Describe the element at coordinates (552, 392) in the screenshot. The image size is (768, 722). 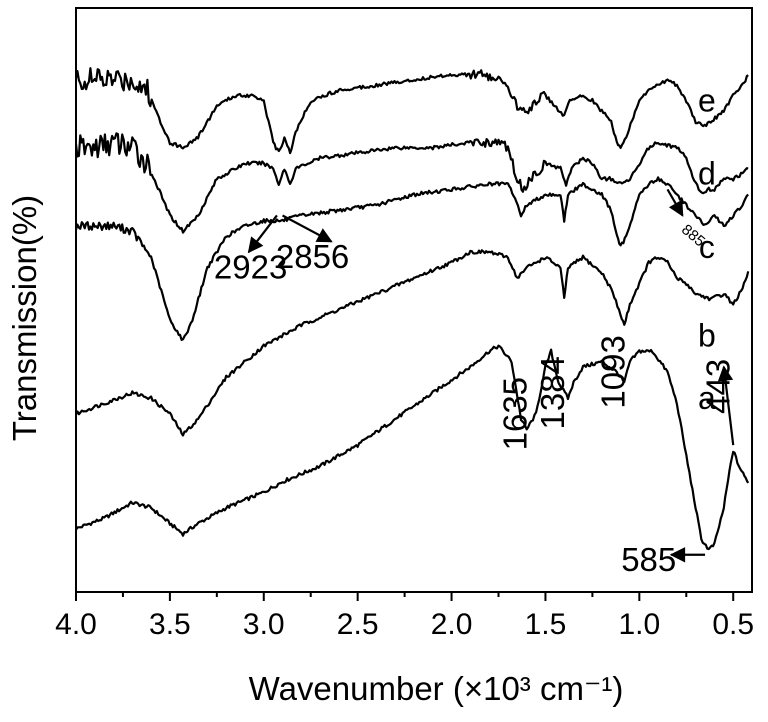
I see `annotation-label-1384: 1384` at that location.